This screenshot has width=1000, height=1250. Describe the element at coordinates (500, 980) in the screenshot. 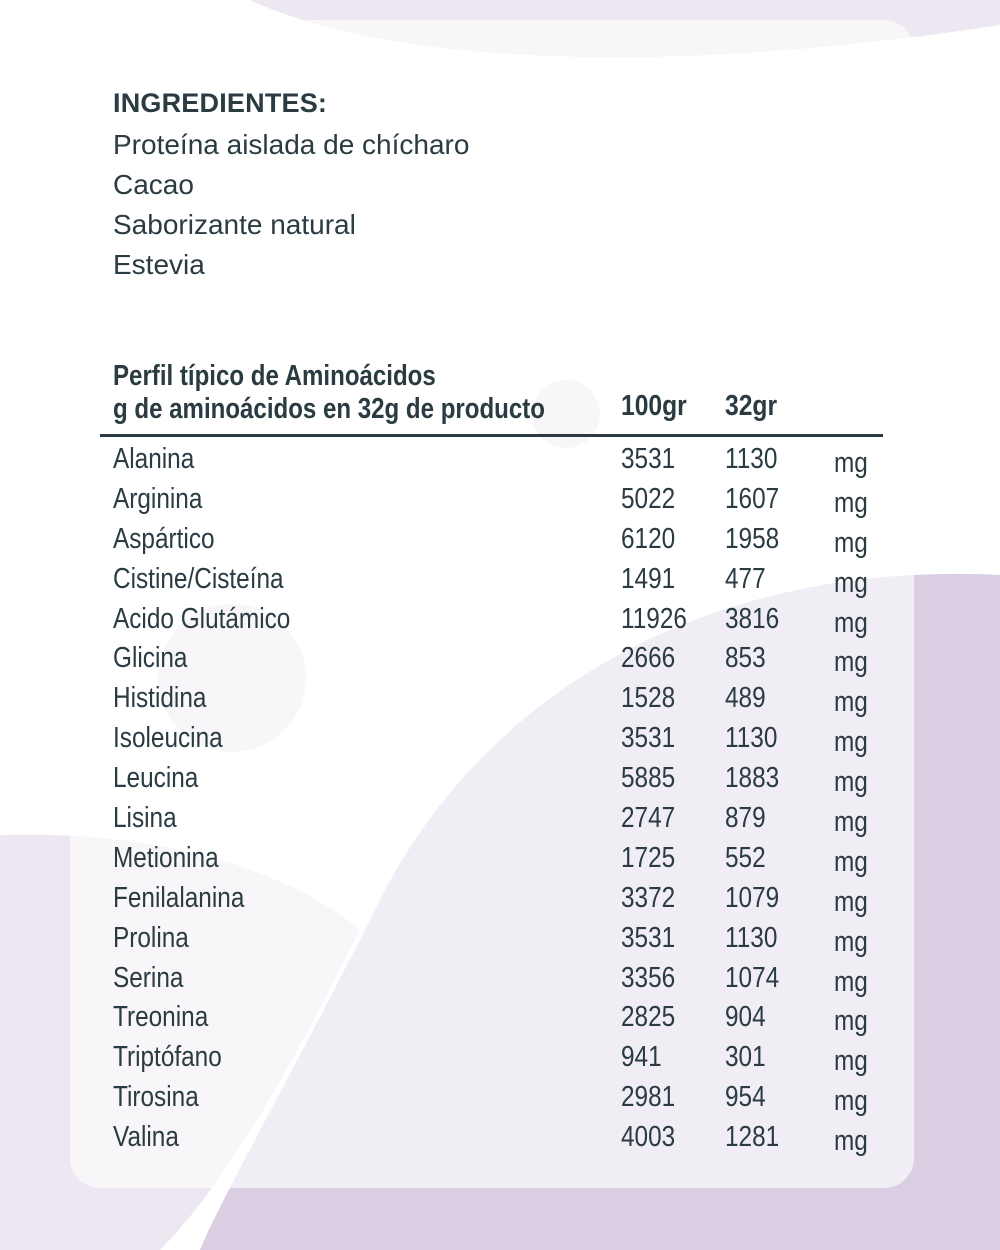

I see `table-row: Serina 3356 1074 mg` at that location.